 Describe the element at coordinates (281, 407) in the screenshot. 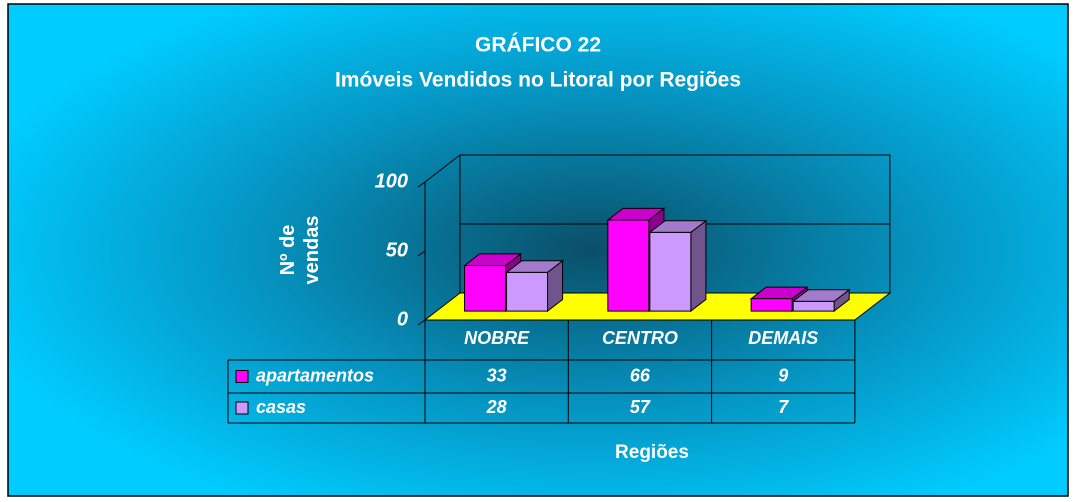

I see `legend-label: casas` at that location.